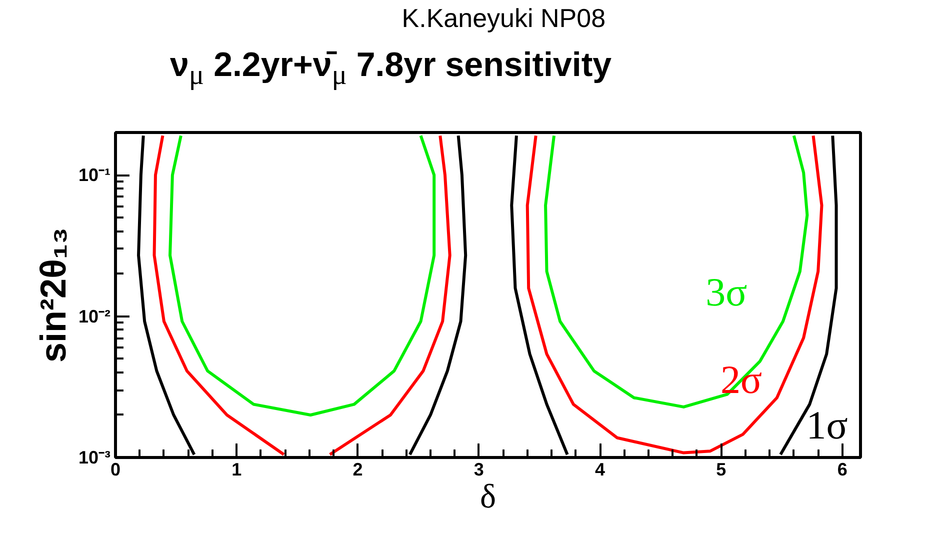  I want to click on y-tick-label: 10⁻¹, so click(94, 175).